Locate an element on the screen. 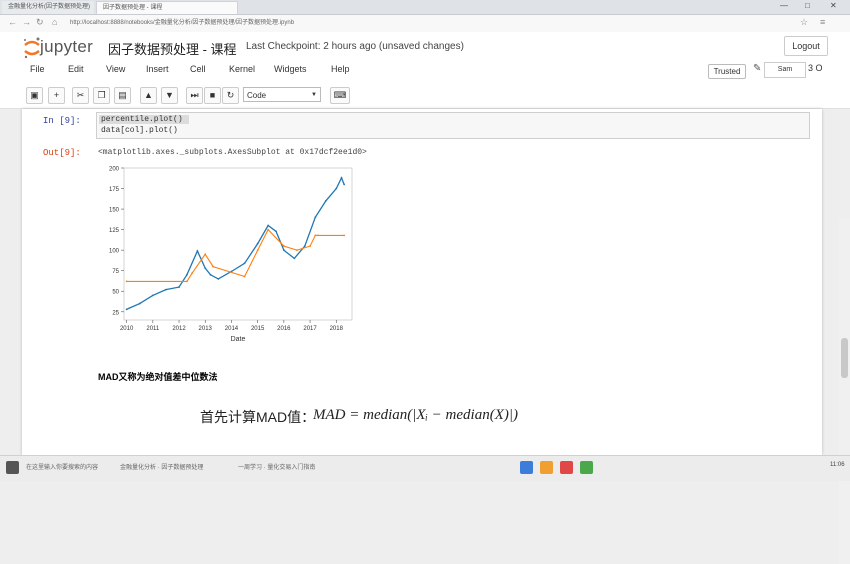  scrollbar-thumb is located at coordinates (844, 358).